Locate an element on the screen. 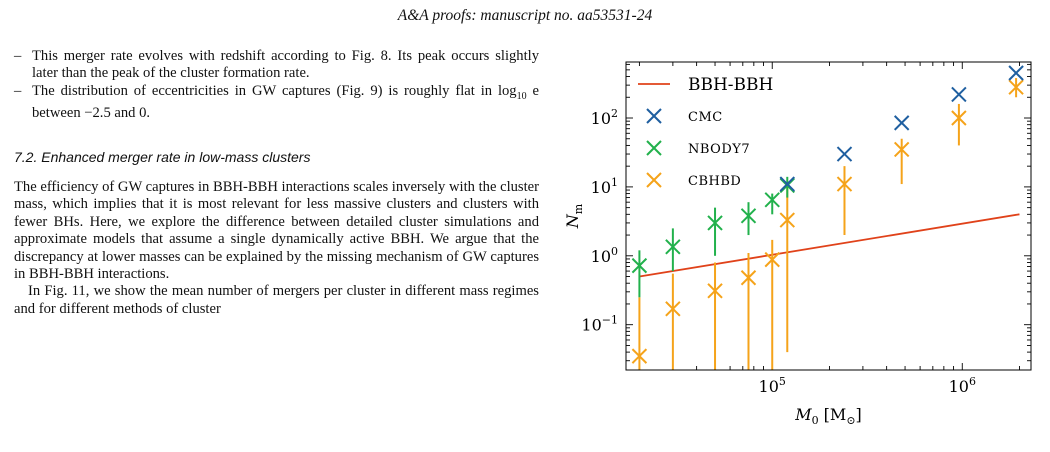  x-tick-label: 10⁵ is located at coordinates (772, 385).